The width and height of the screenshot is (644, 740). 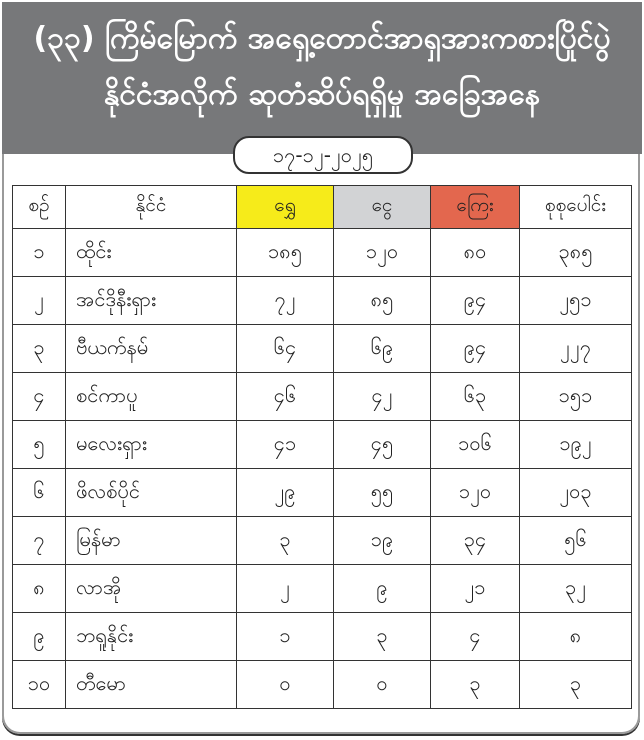 I want to click on silver-cell: ၄၂, so click(x=382, y=396).